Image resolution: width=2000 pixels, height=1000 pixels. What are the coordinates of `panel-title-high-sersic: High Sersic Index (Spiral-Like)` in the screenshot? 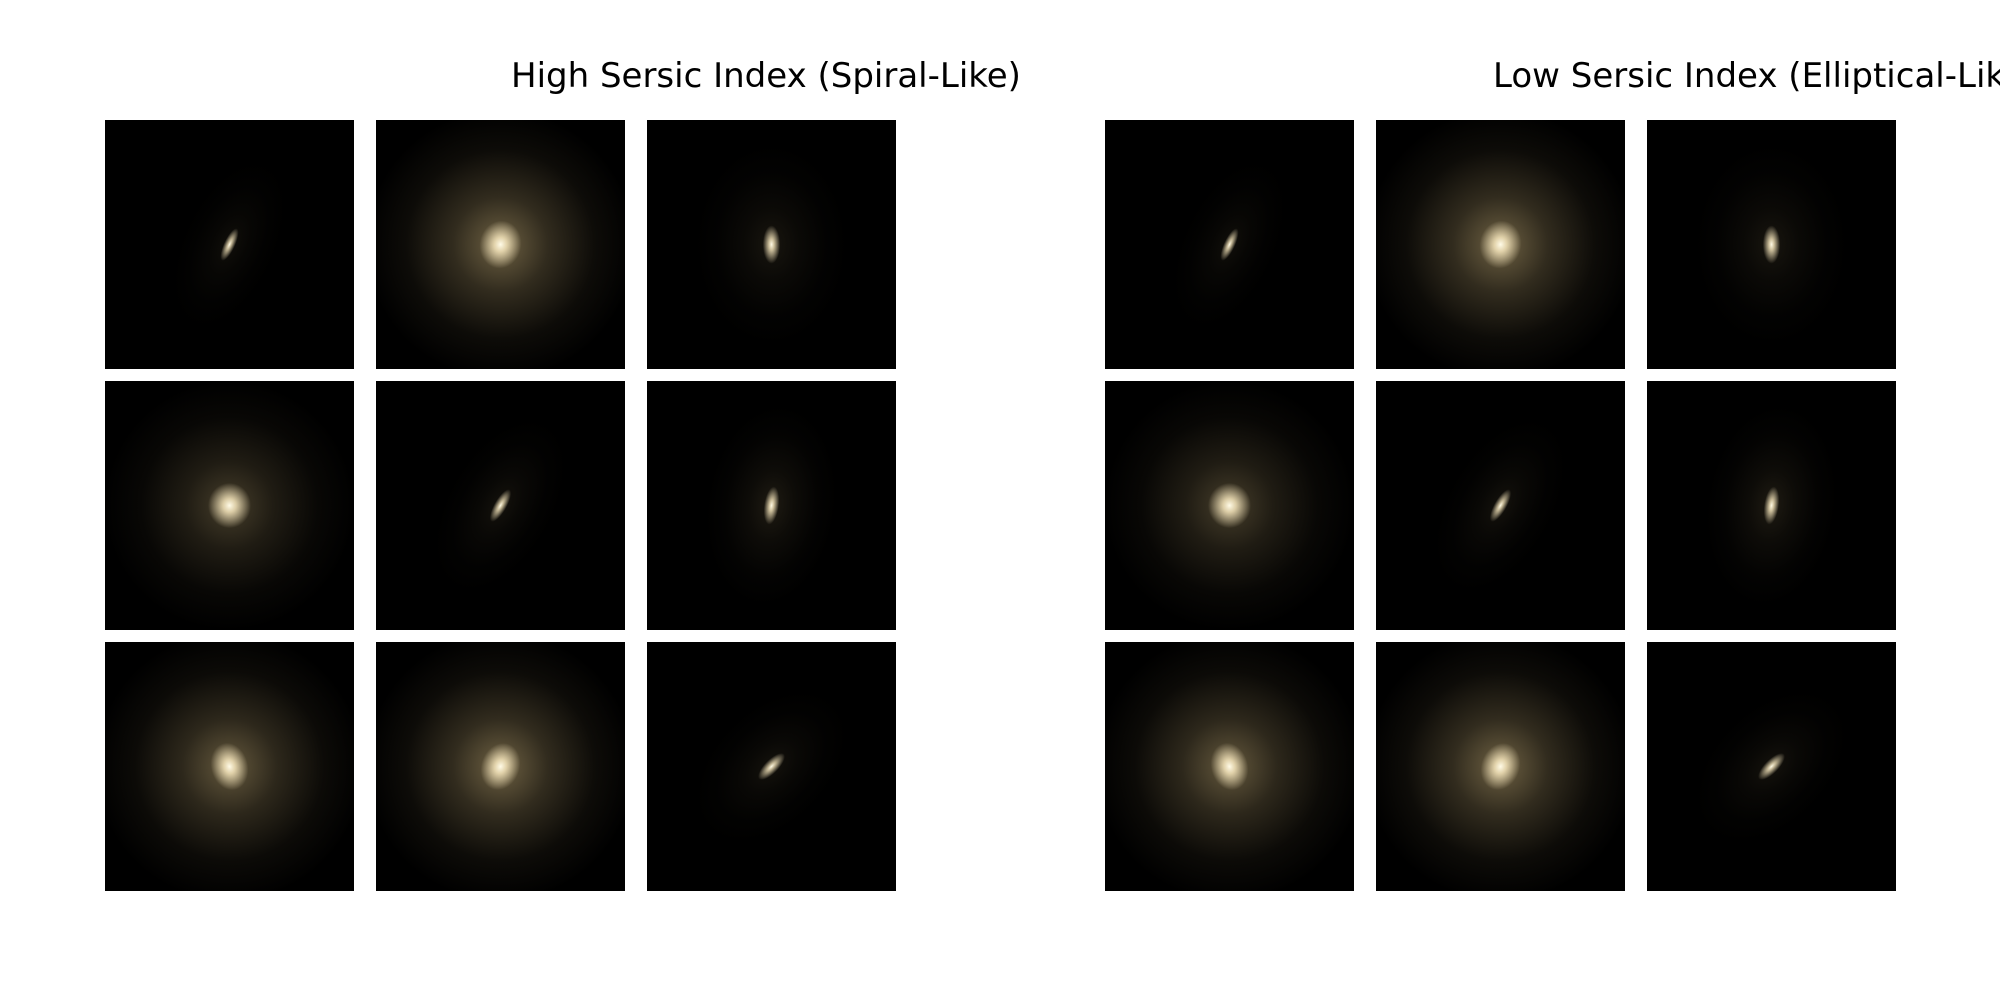 It's located at (766, 76).